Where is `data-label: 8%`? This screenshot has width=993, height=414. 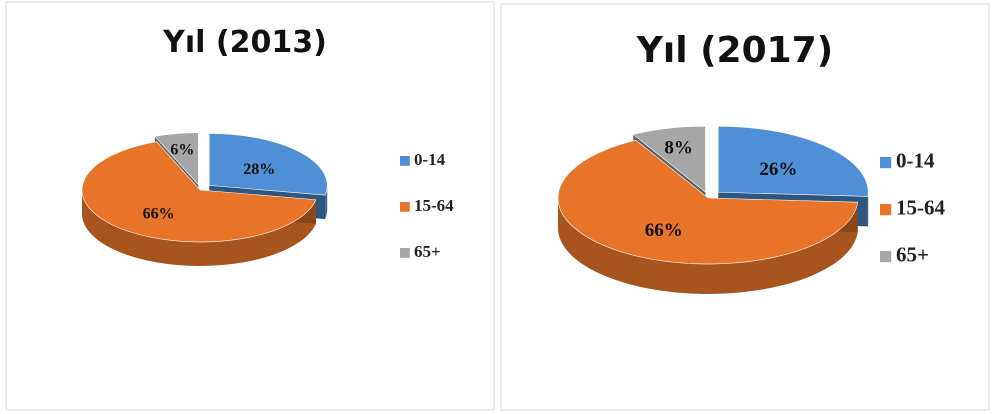
data-label: 8% is located at coordinates (678, 148).